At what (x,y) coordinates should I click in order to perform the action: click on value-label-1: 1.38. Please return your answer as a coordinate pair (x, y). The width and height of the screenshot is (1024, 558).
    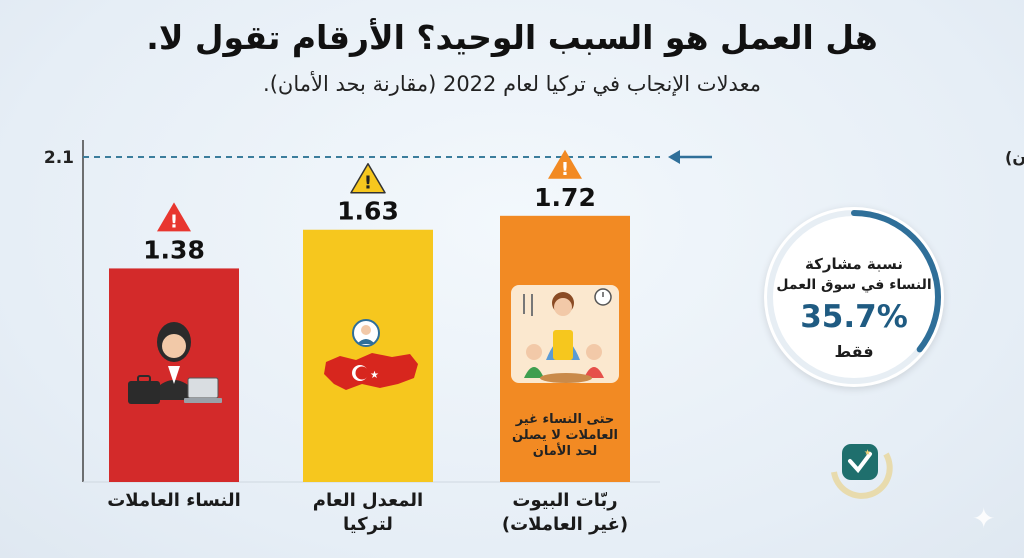
    Looking at the image, I should click on (174, 249).